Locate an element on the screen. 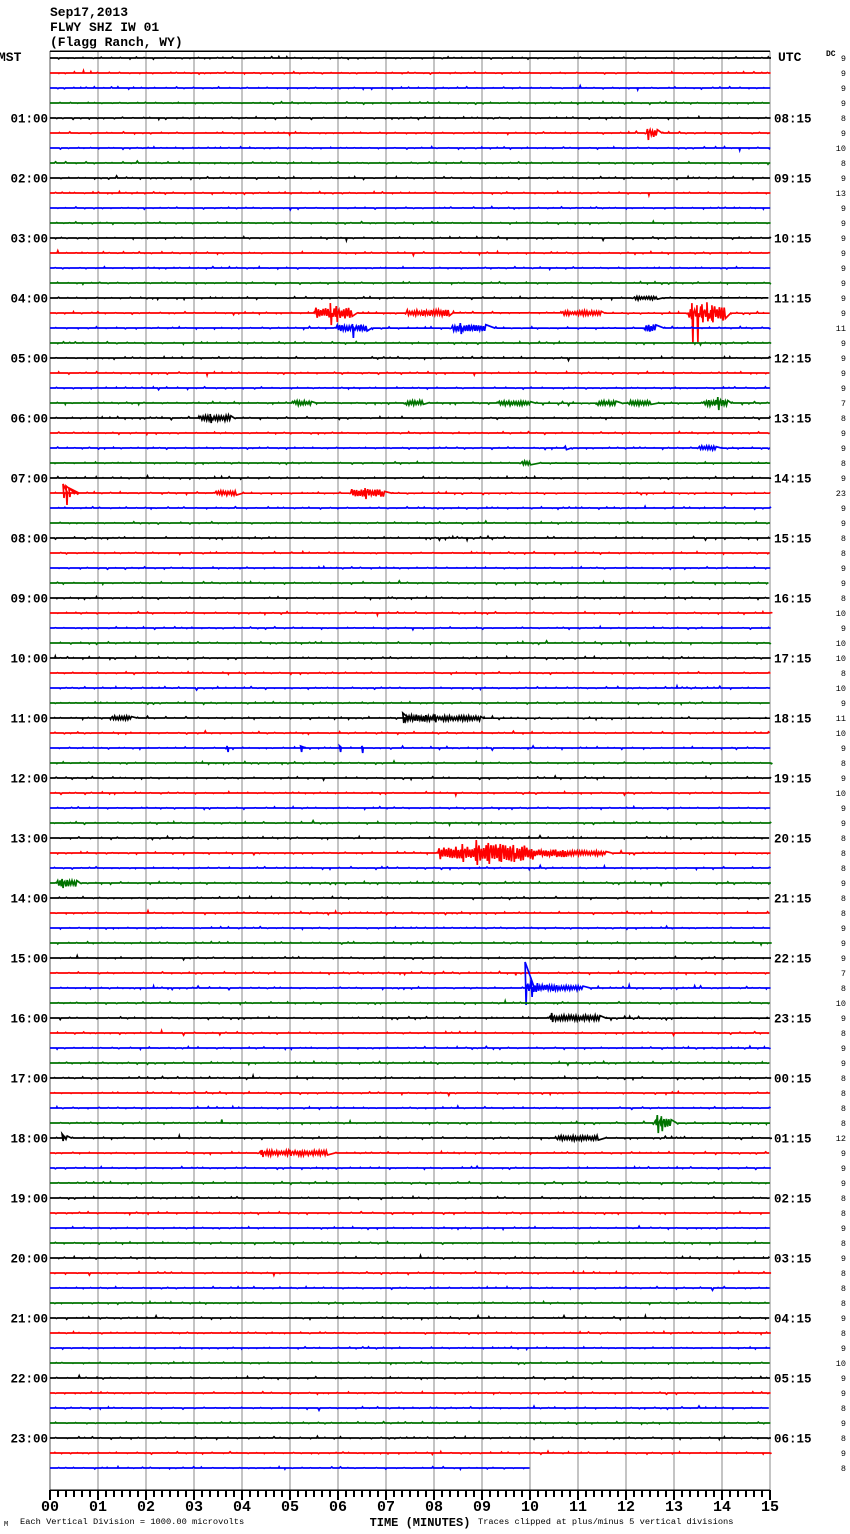 This screenshot has width=850, height=1534. svg-text: MST is located at coordinates (11, 57).